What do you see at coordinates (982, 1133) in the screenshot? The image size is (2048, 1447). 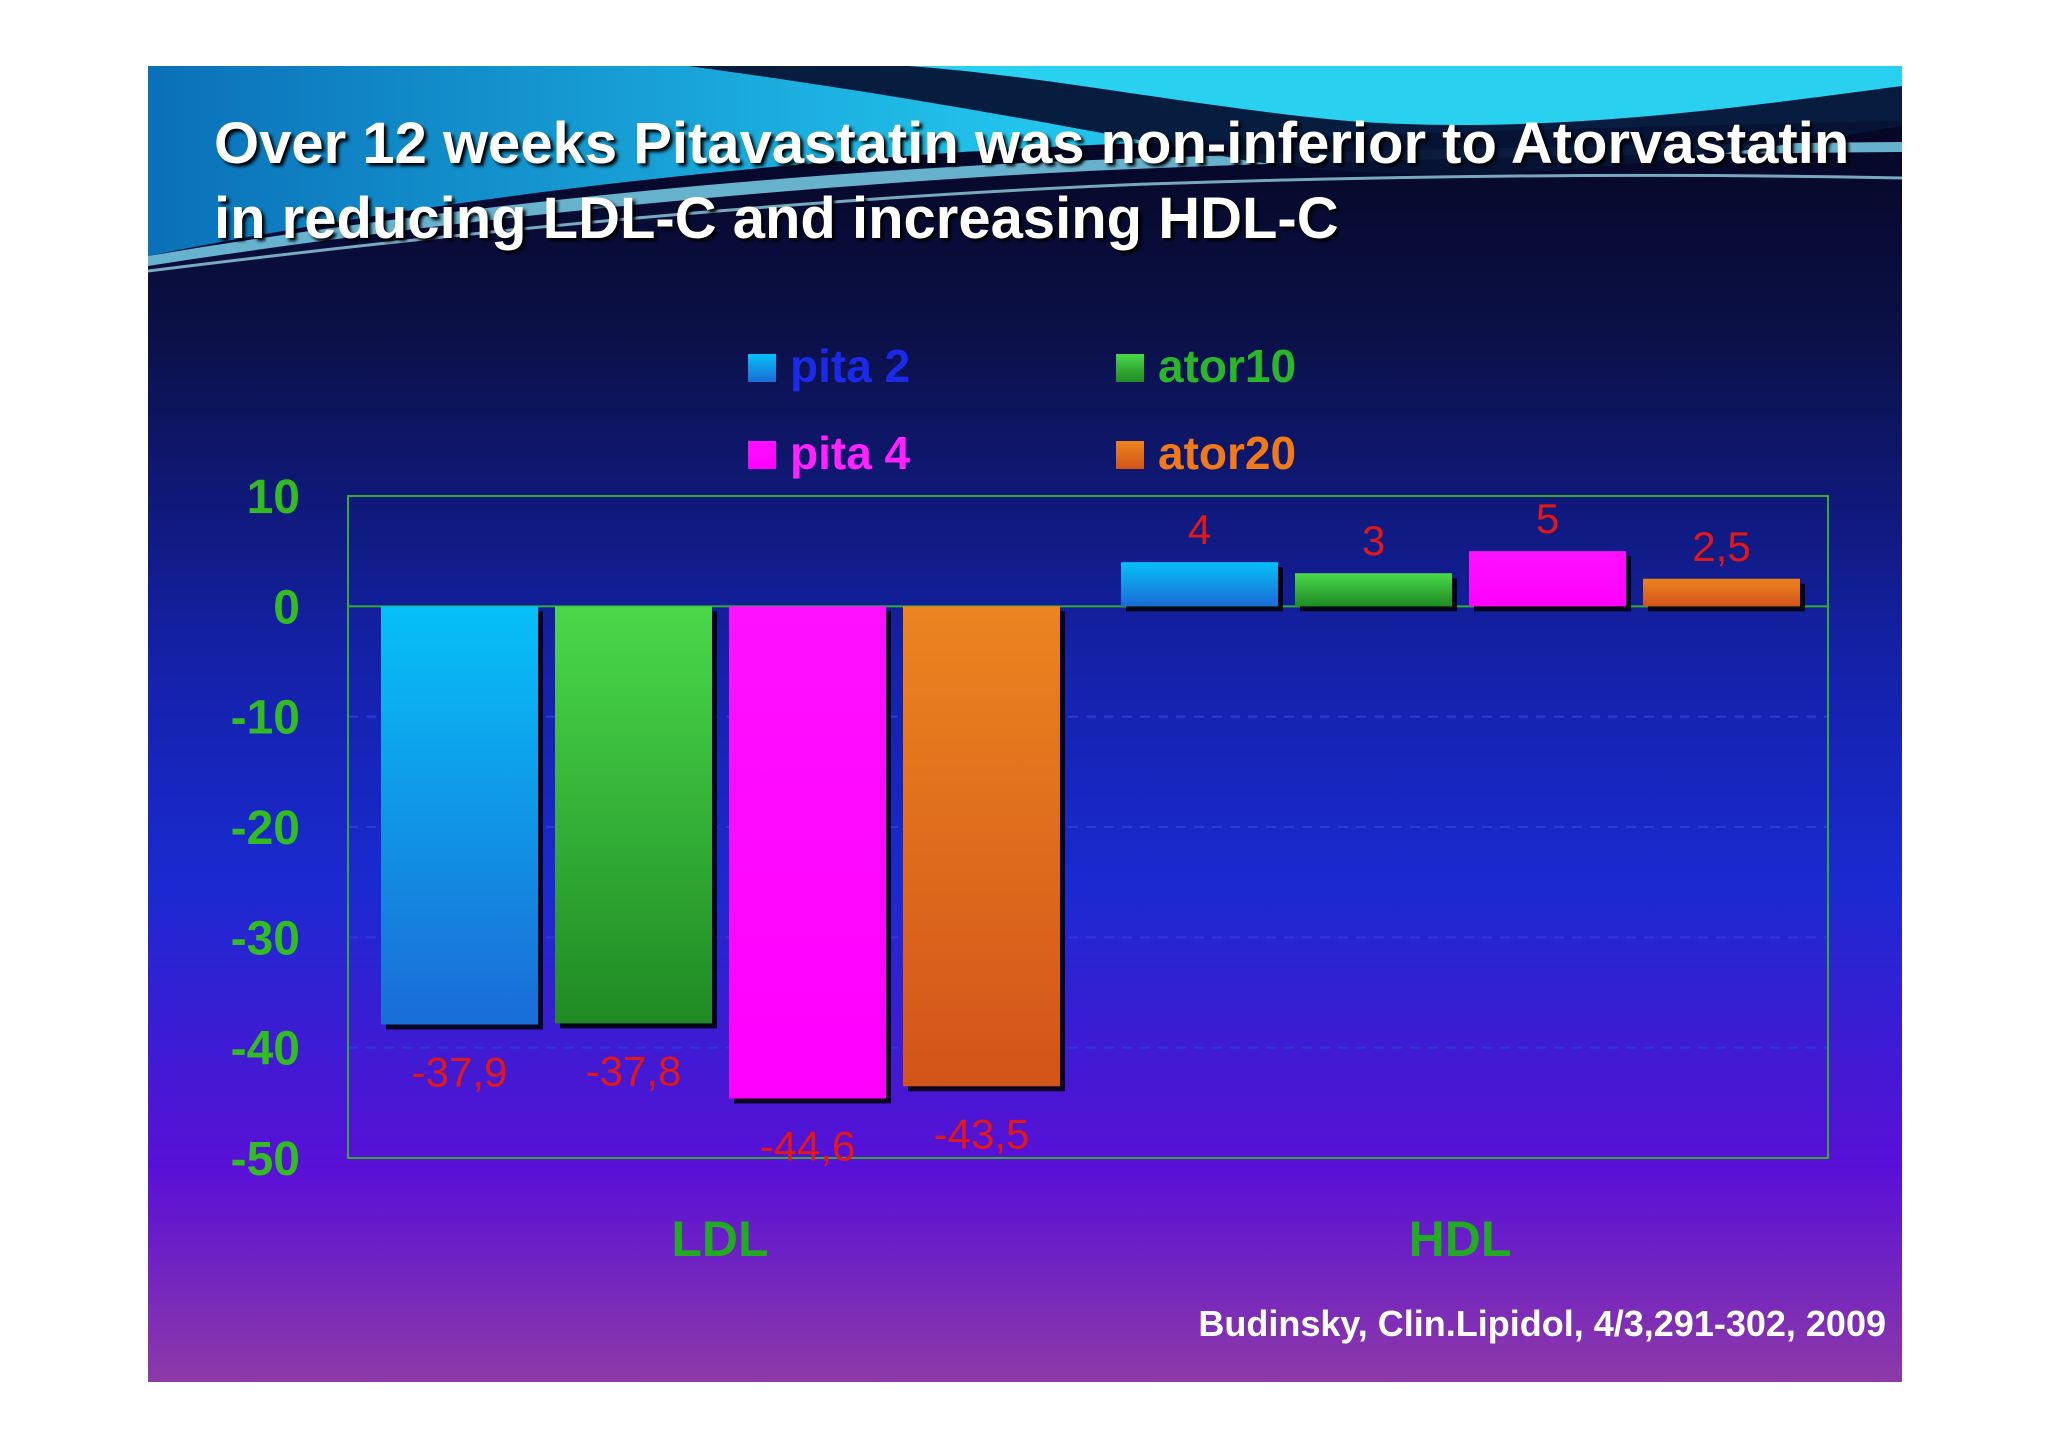 I see `bar-value-label: -43,5` at bounding box center [982, 1133].